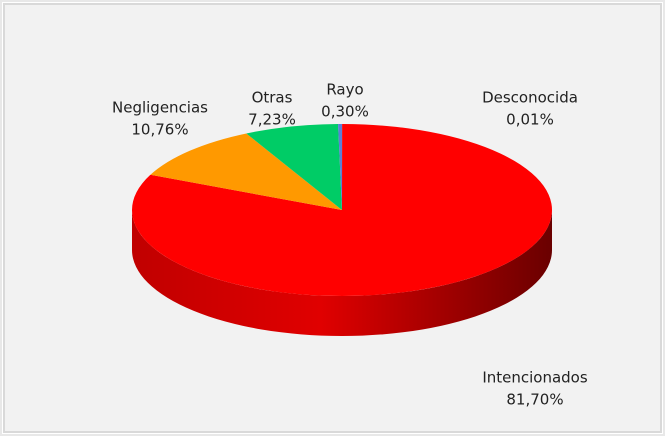  Describe the element at coordinates (534, 400) in the screenshot. I see `slice-label-value: 81,70%` at that location.